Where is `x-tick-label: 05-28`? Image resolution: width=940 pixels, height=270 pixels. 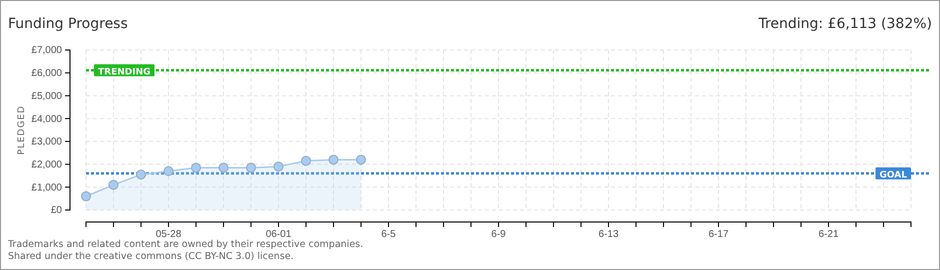 x-tick-label: 05-28 is located at coordinates (169, 234).